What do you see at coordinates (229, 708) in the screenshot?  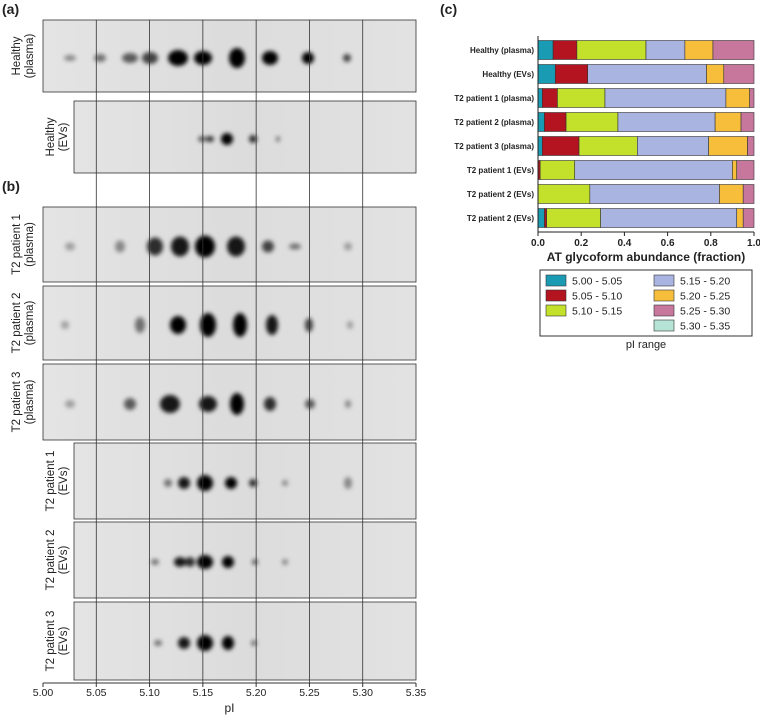 I see `x-axis-label: pI` at bounding box center [229, 708].